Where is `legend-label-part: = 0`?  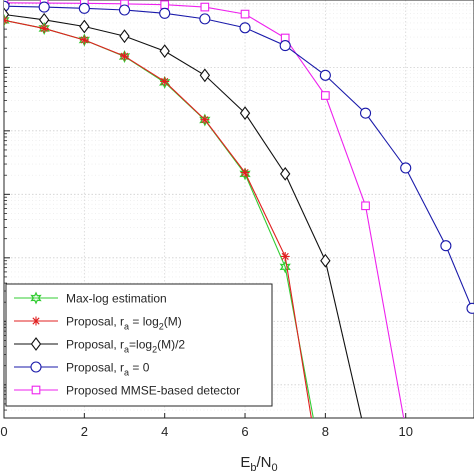 legend-label-part: = 0 is located at coordinates (139, 368).